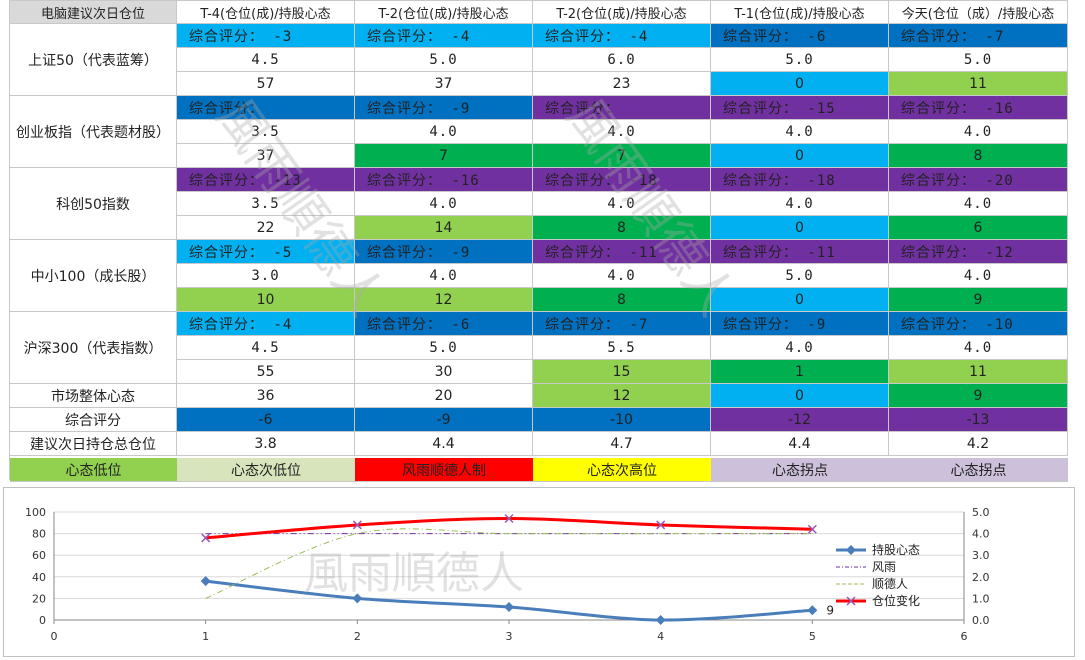 The image size is (1085, 660). Describe the element at coordinates (622, 348) in the screenshot. I see `position-cell: 5.5` at that location.